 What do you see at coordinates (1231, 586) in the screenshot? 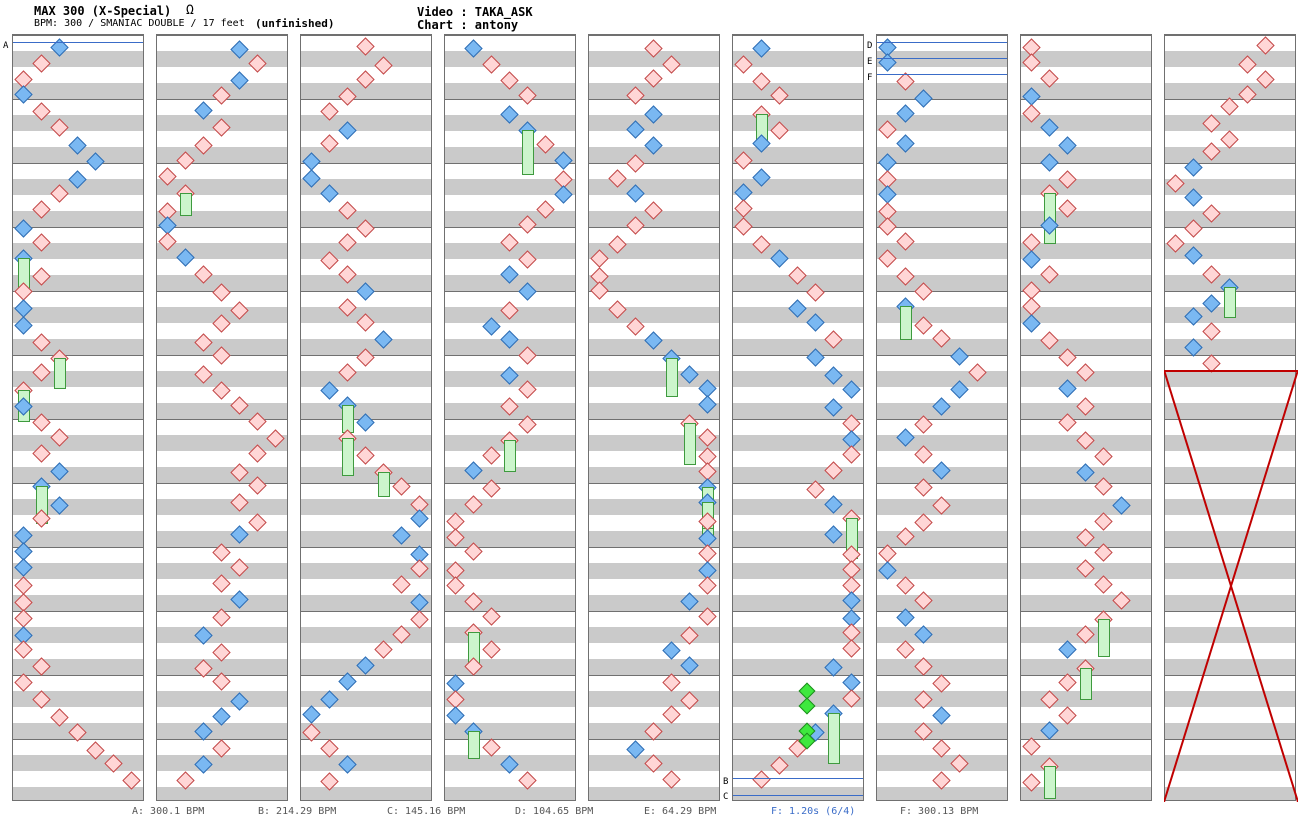
I see `cross-out-icon` at bounding box center [1231, 586].